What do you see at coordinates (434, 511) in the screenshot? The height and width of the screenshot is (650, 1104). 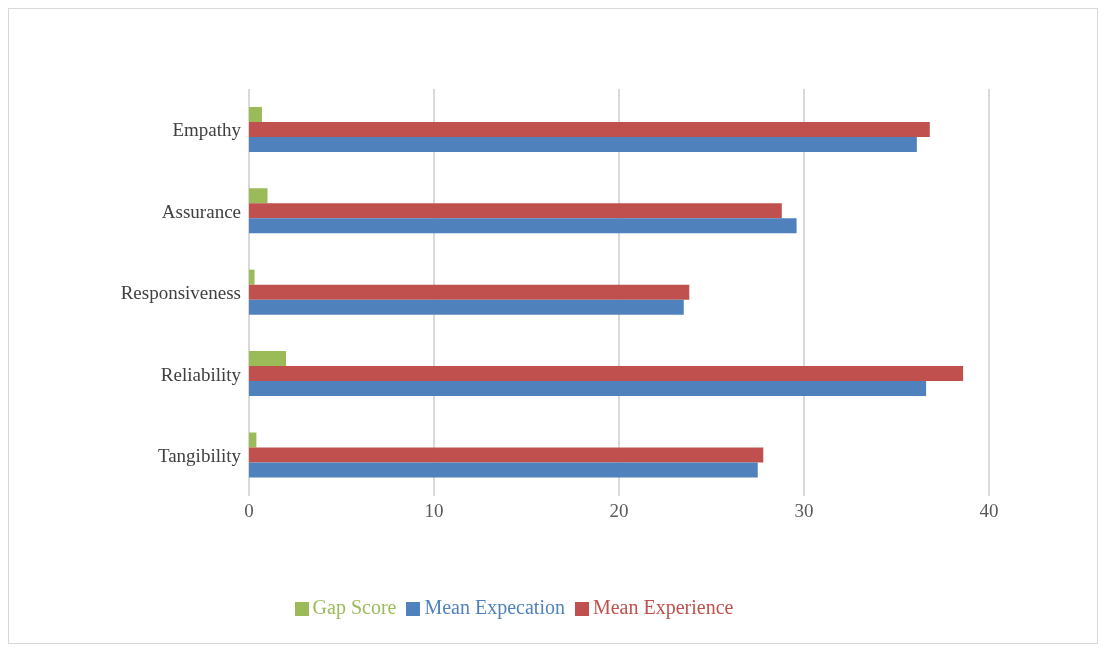 I see `x-tick-label: 10` at bounding box center [434, 511].